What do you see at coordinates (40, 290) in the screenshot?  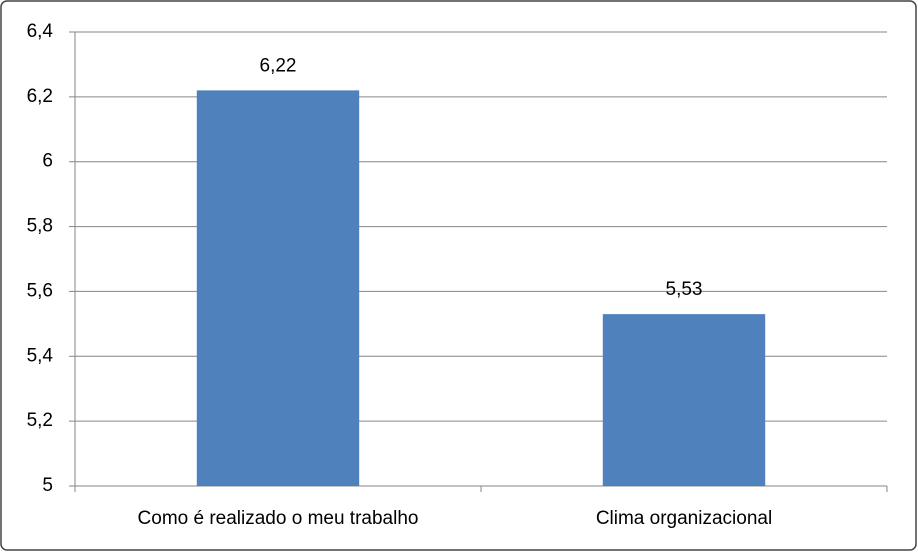 I see `y-tick-label: 5,6` at bounding box center [40, 290].